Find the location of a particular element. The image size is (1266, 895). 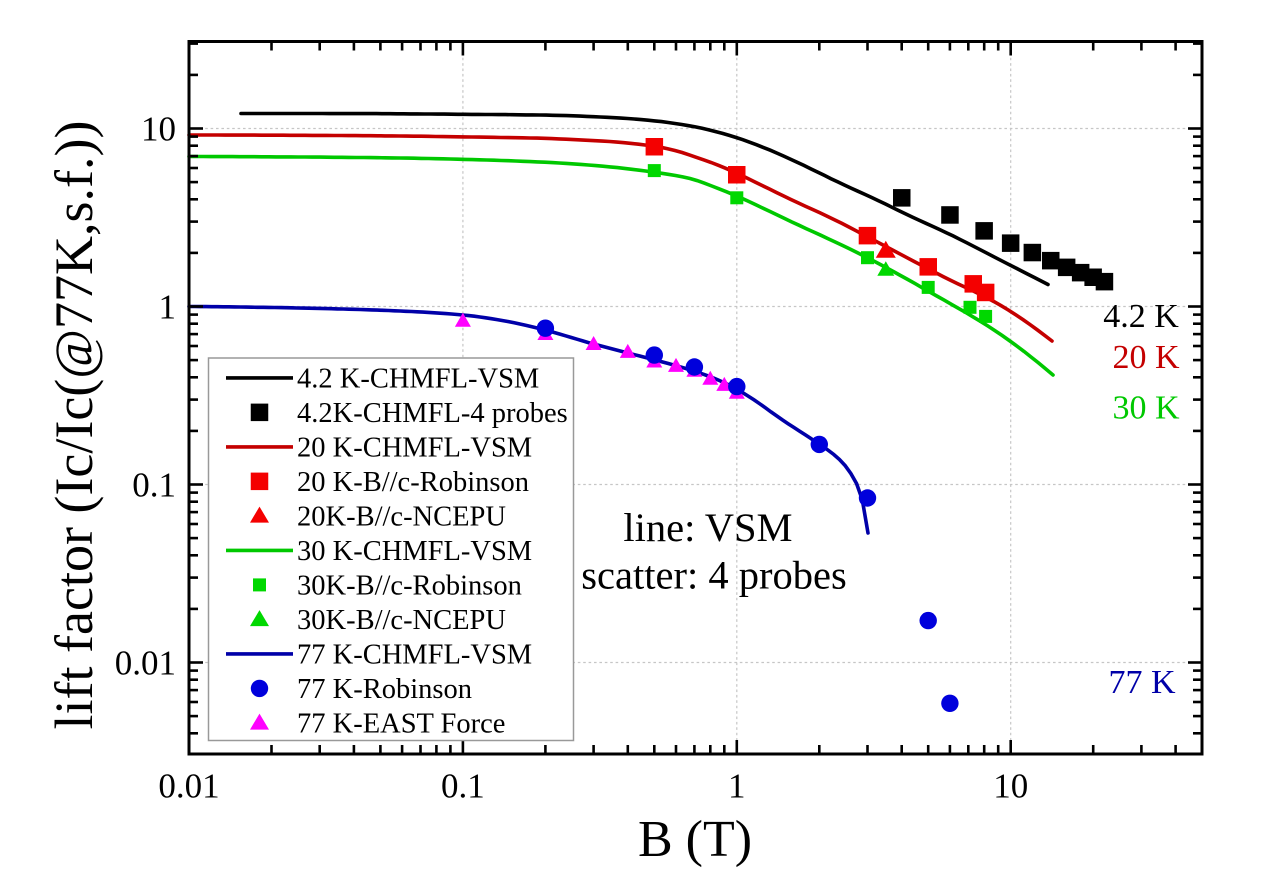

svg-text: 30K-B//c-Robinson is located at coordinates (409, 586).